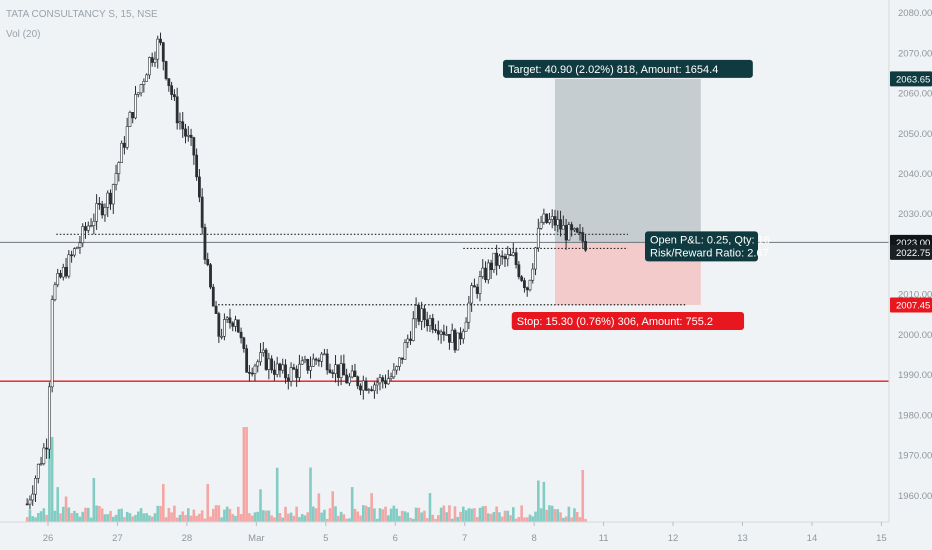  What do you see at coordinates (465, 533) in the screenshot?
I see `time-axis: 26 27 28 Mar 5 6 7 8 11 12 13 14 15` at bounding box center [465, 533].